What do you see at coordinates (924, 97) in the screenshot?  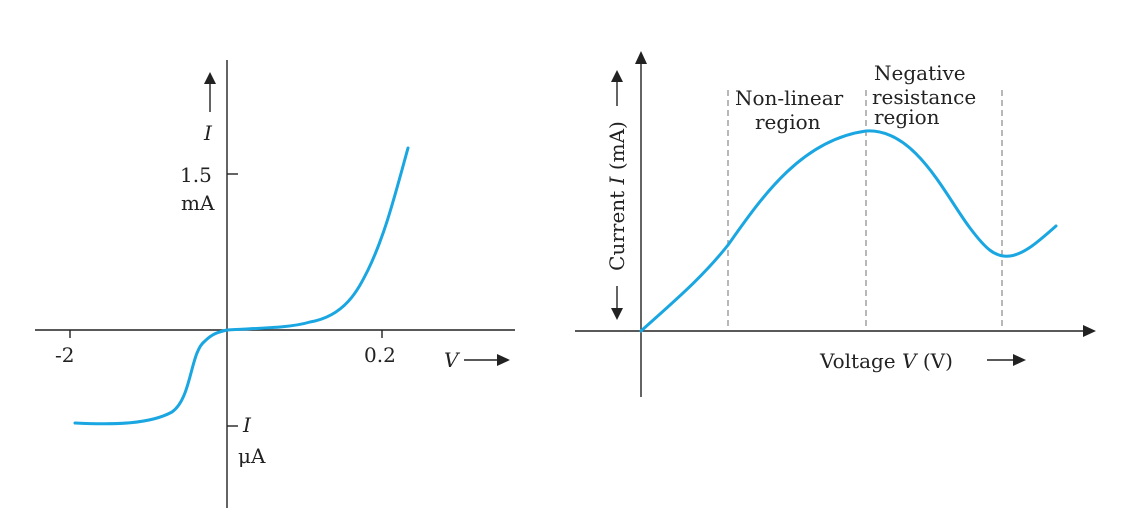 I see `region2-label-line2: resistance` at bounding box center [924, 97].